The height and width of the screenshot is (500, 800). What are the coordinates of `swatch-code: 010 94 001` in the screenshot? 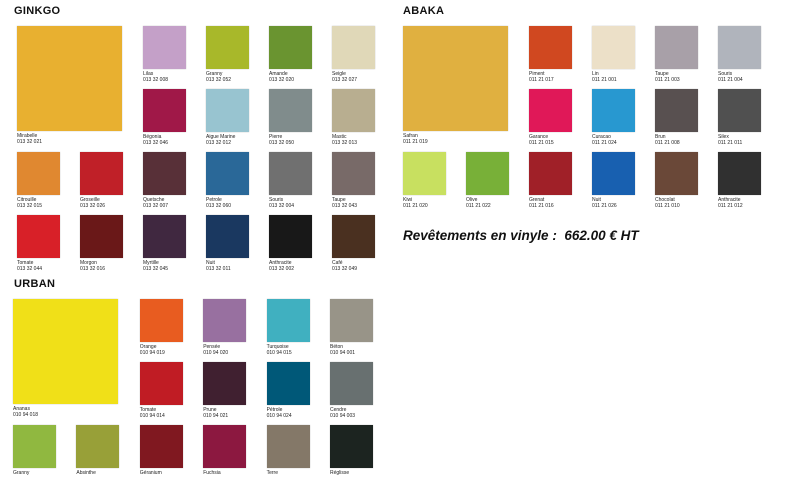 It's located at (343, 353).